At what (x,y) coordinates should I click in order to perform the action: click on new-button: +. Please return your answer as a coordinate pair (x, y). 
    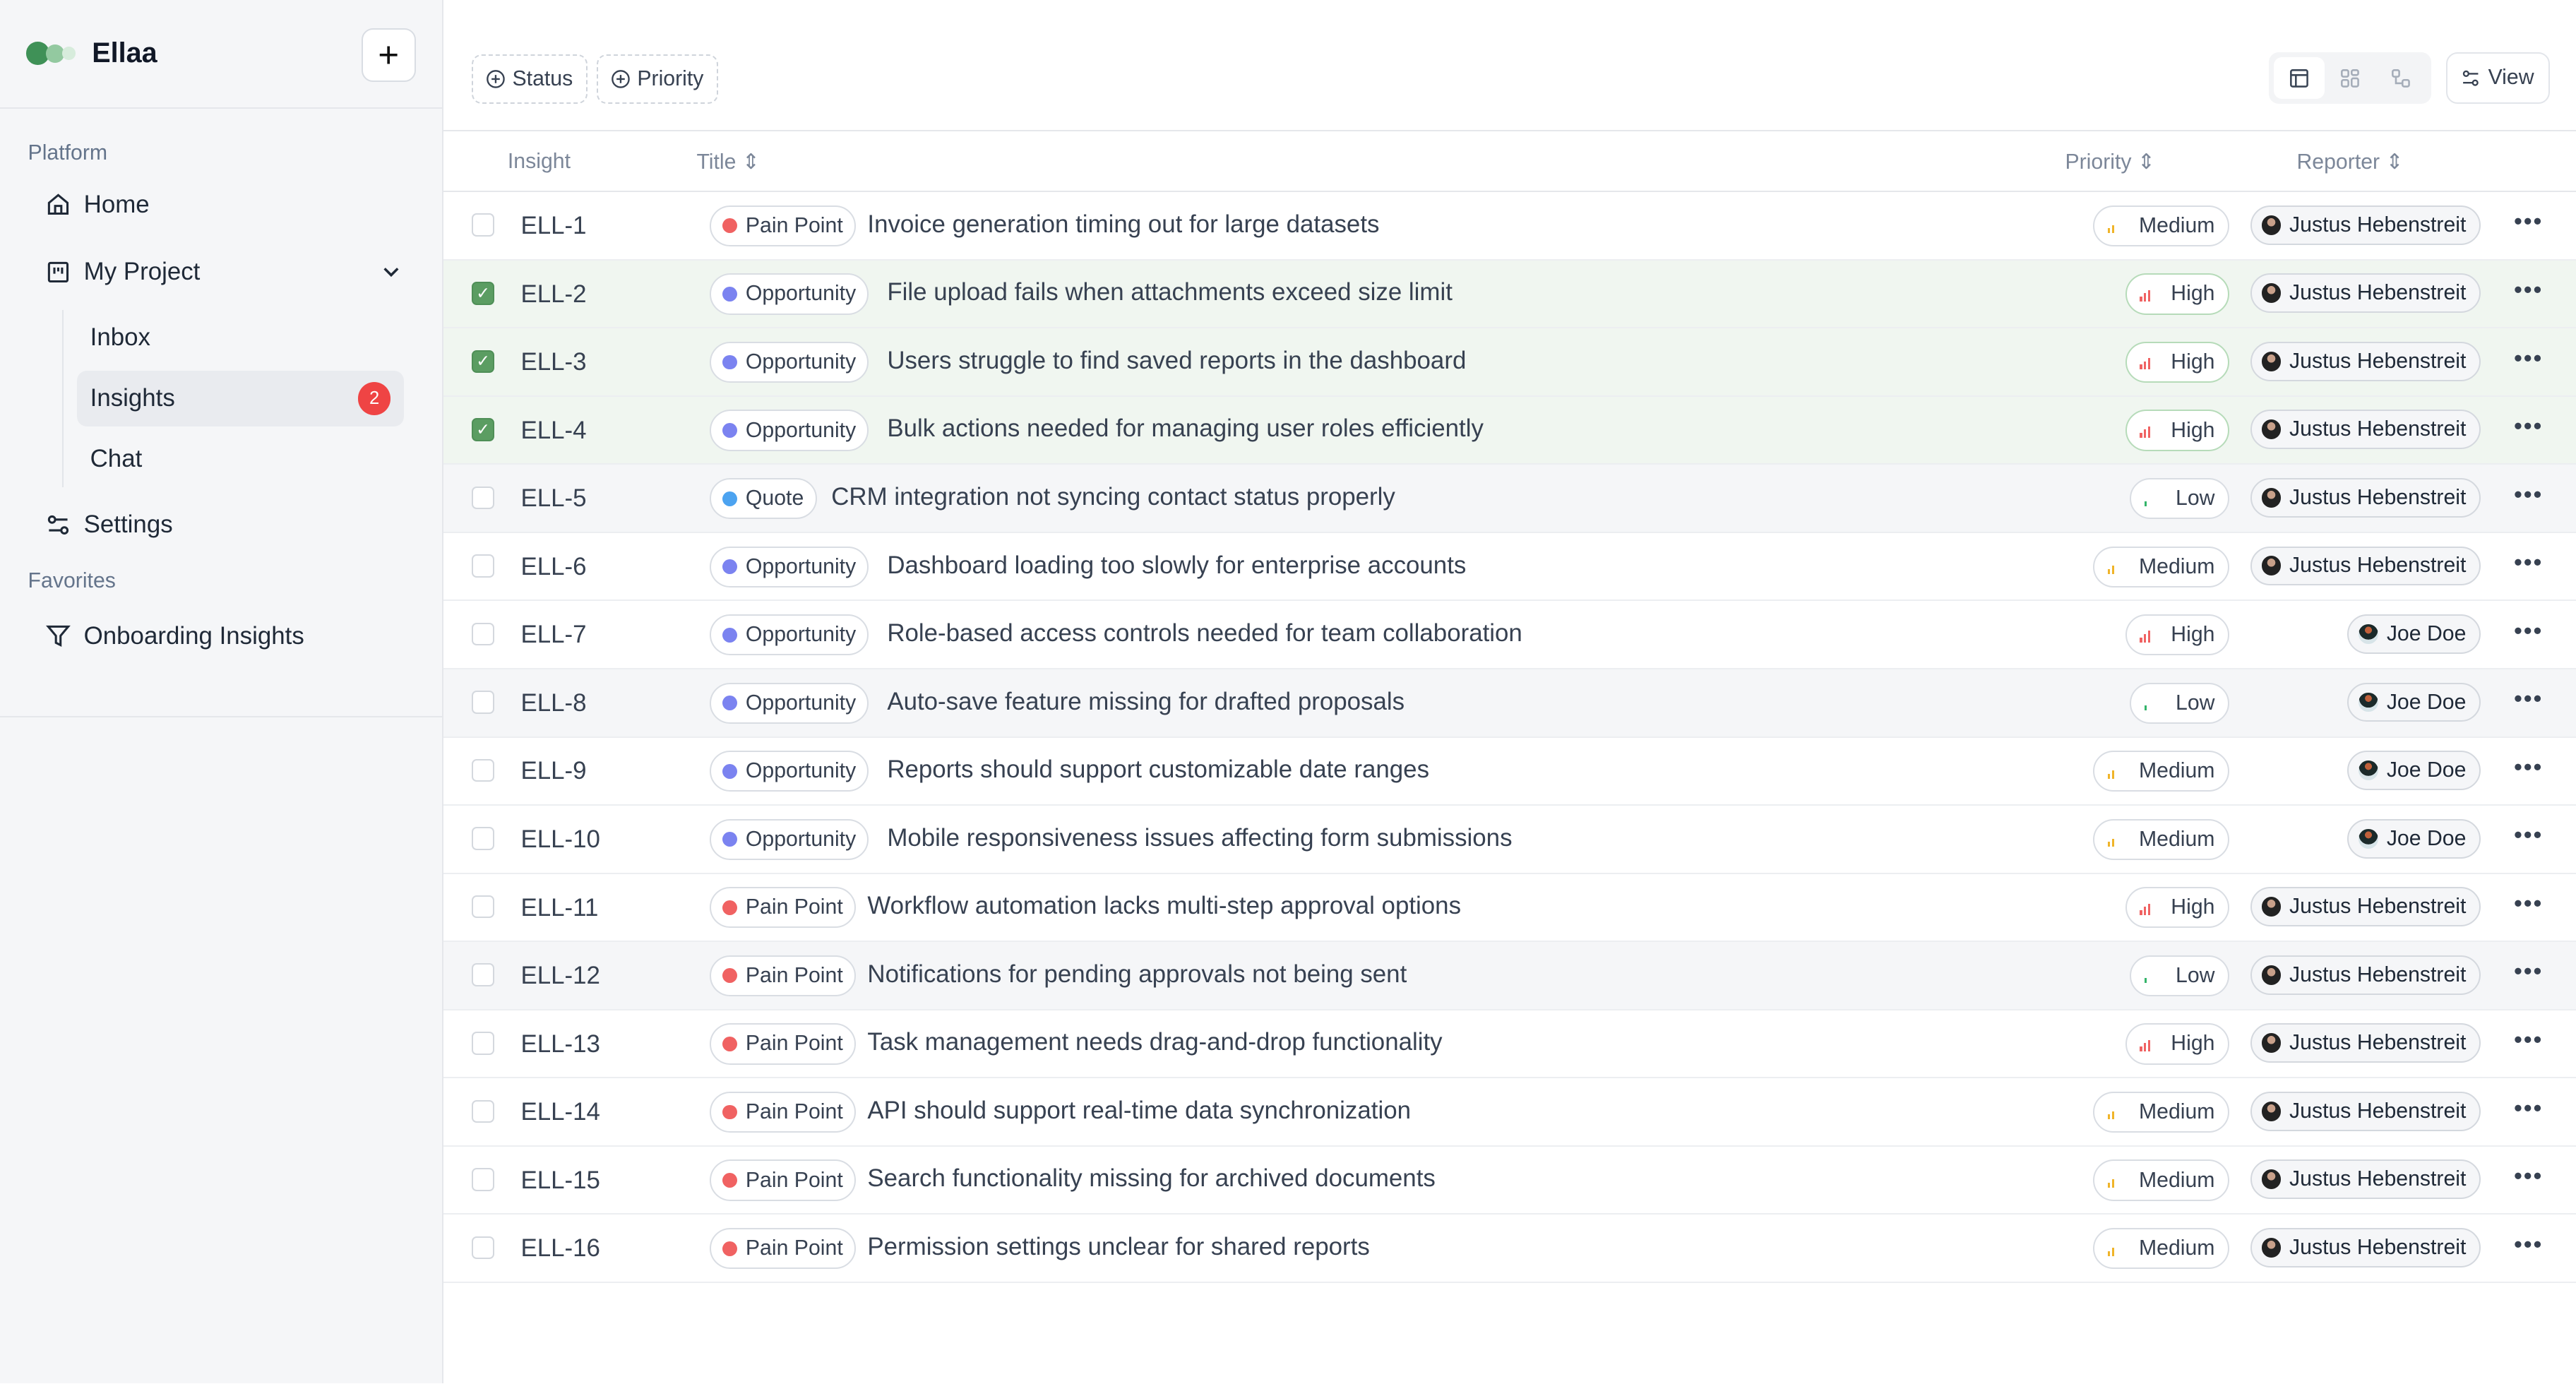
    Looking at the image, I should click on (388, 55).